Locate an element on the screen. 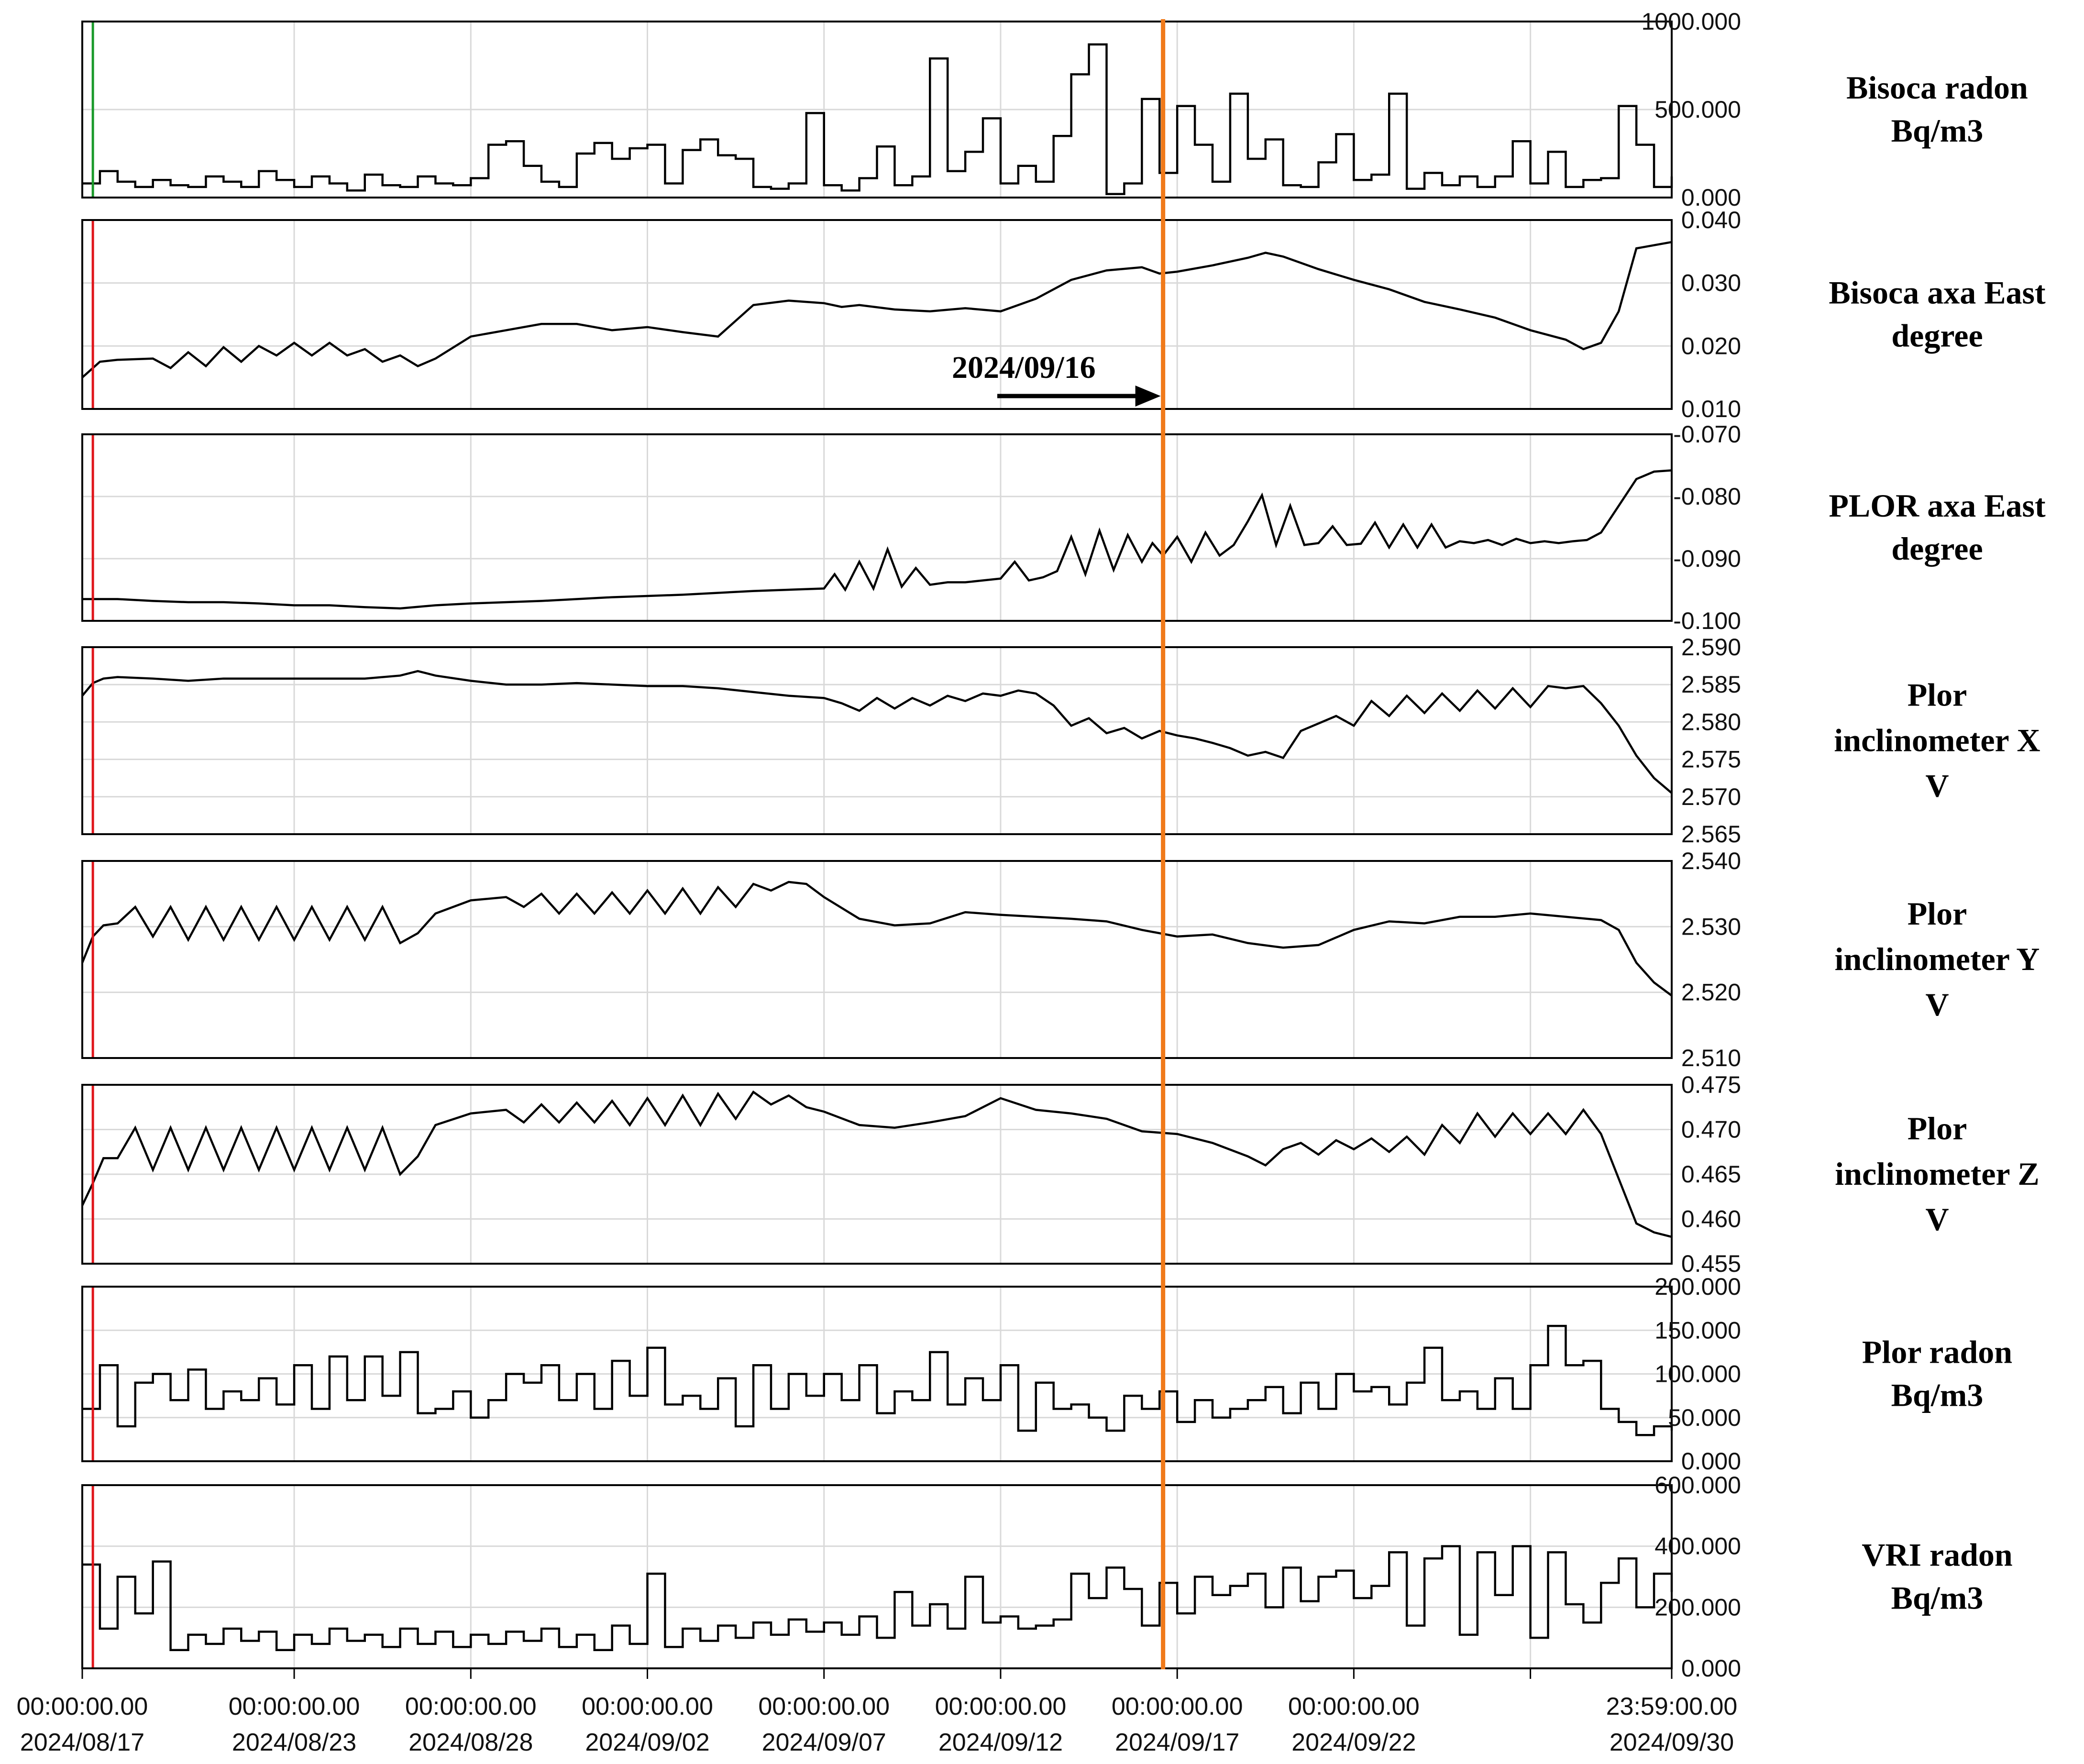 The height and width of the screenshot is (1764, 2084). x-tick-date: 2024/09/07 is located at coordinates (824, 1742).